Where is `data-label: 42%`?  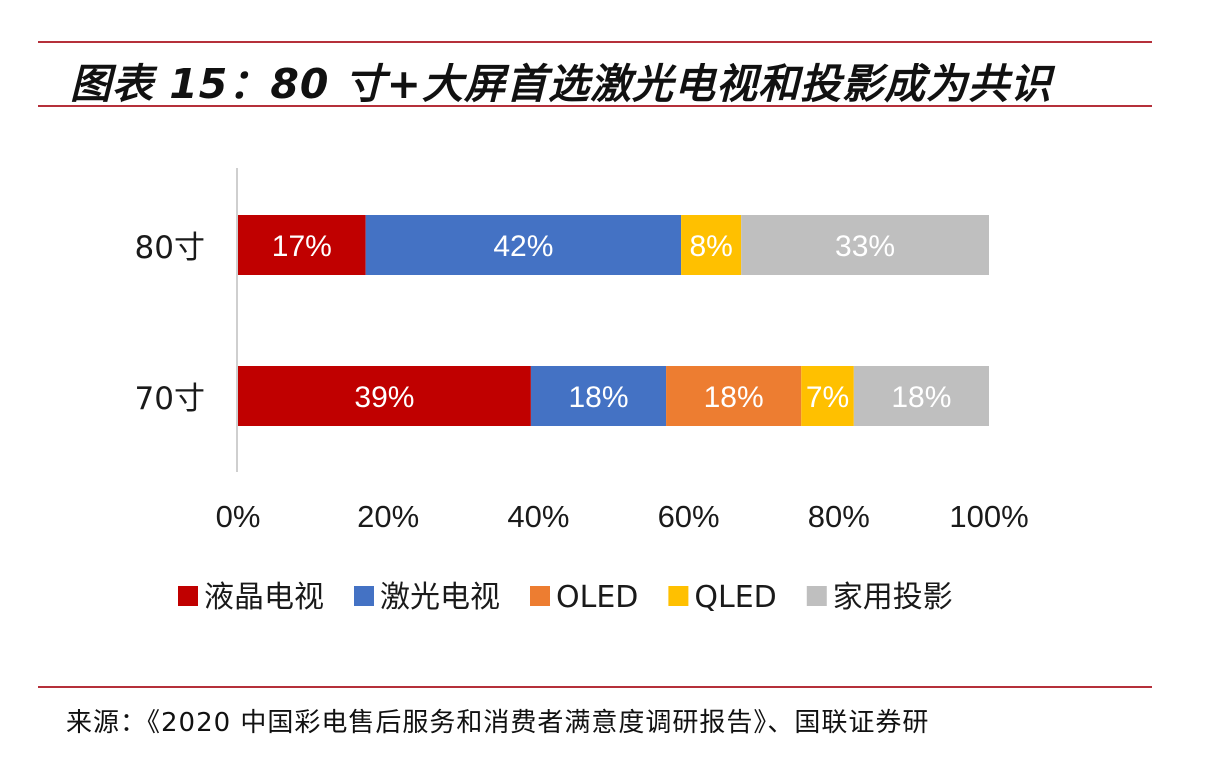
data-label: 42% is located at coordinates (523, 246).